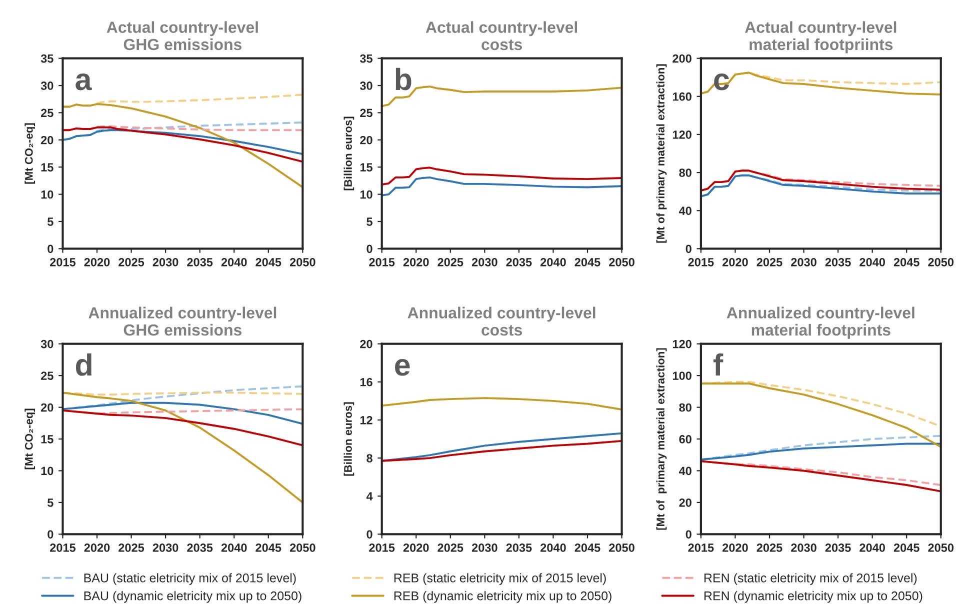  What do you see at coordinates (404, 79) in the screenshot?
I see `annotation: b` at bounding box center [404, 79].